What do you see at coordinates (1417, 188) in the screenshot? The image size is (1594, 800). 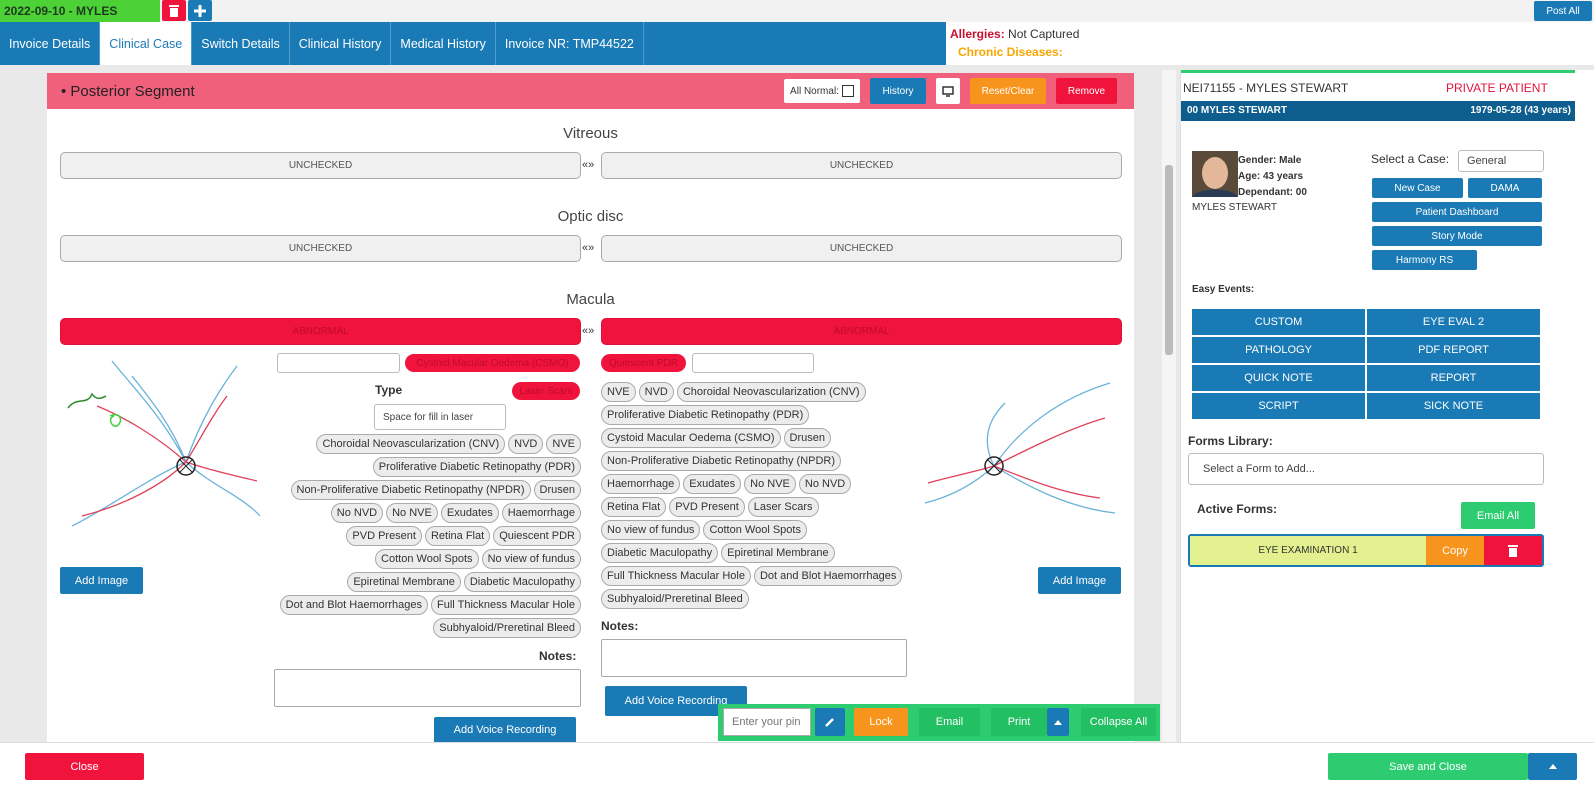 I see `new-case-button: New Case` at bounding box center [1417, 188].